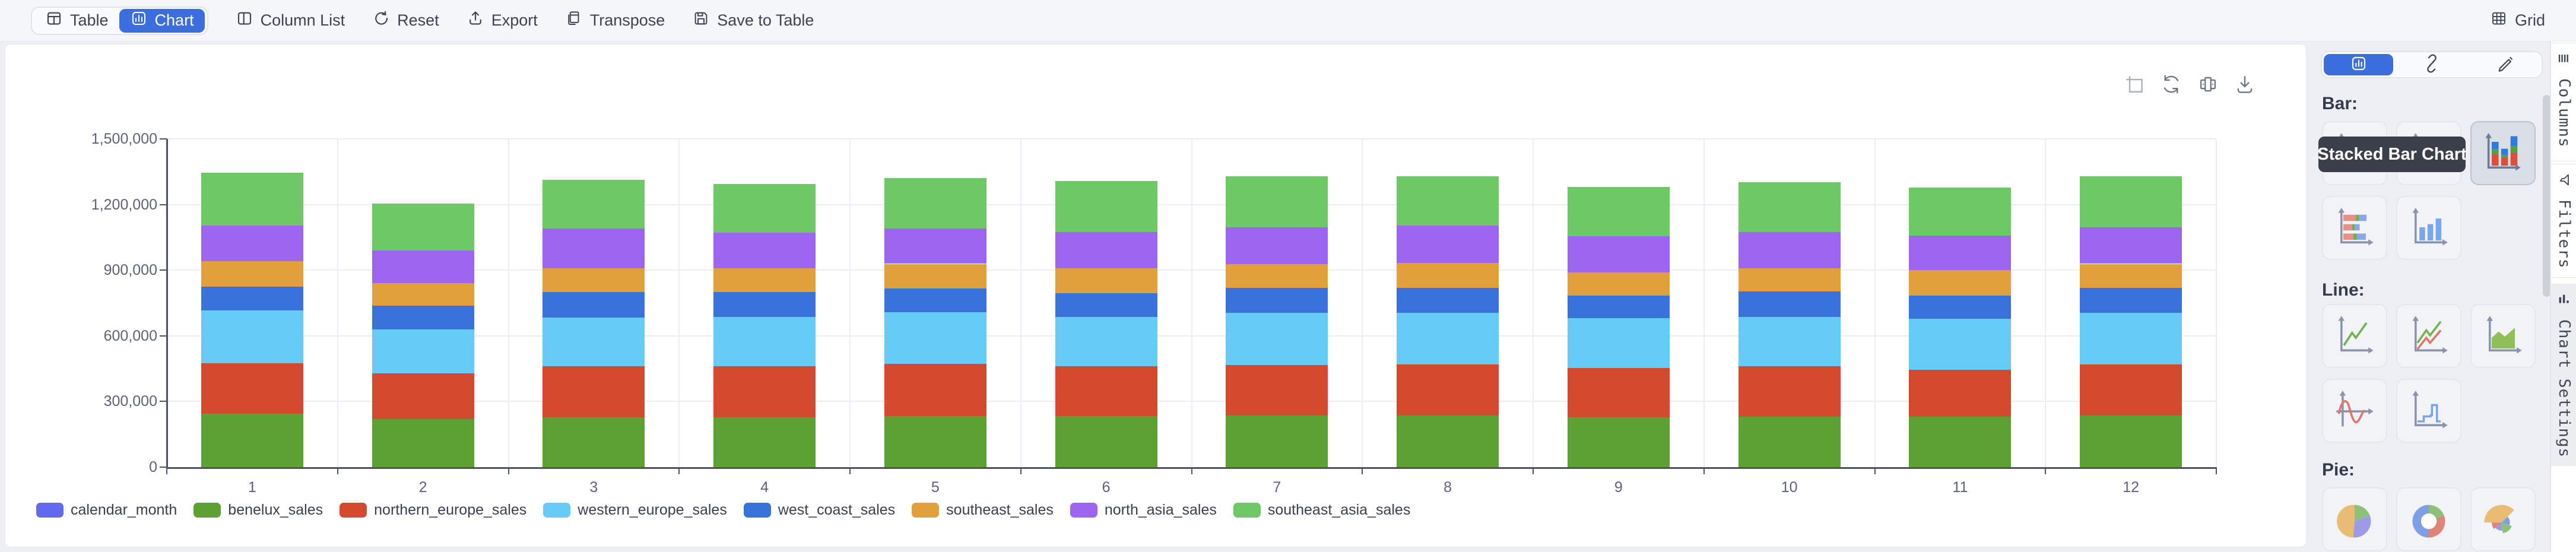 The width and height of the screenshot is (2576, 552). Describe the element at coordinates (1960, 307) in the screenshot. I see `bar-month-11-west_coast_sales` at that location.